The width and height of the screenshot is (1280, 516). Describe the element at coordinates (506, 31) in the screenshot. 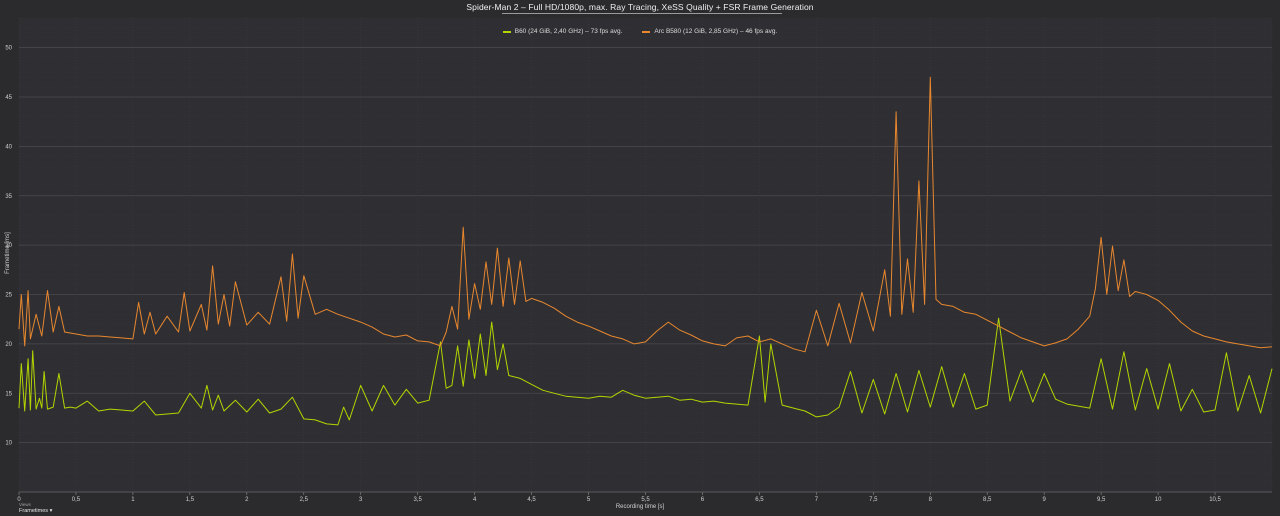

I see `legend-swatch-b60` at that location.